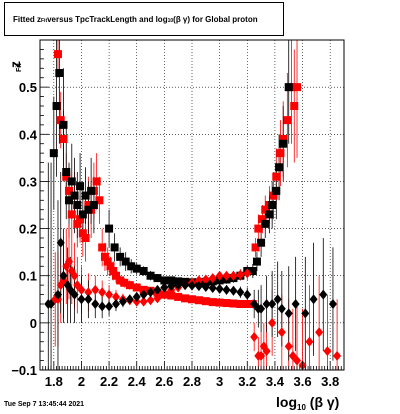  What do you see at coordinates (301, 407) in the screenshot?
I see `x-axis-label-sub: 10` at bounding box center [301, 407].